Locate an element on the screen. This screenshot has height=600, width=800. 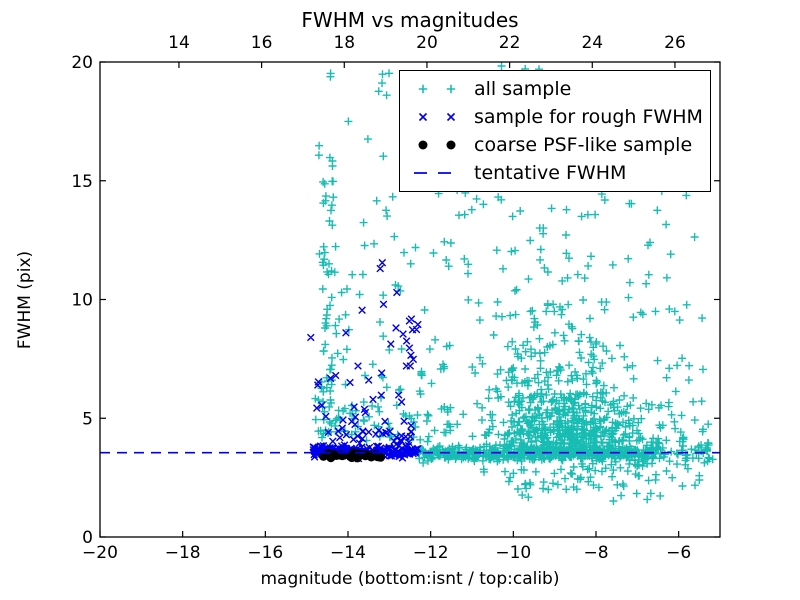
legend-entry: tentative FWHM is located at coordinates (560, 173).